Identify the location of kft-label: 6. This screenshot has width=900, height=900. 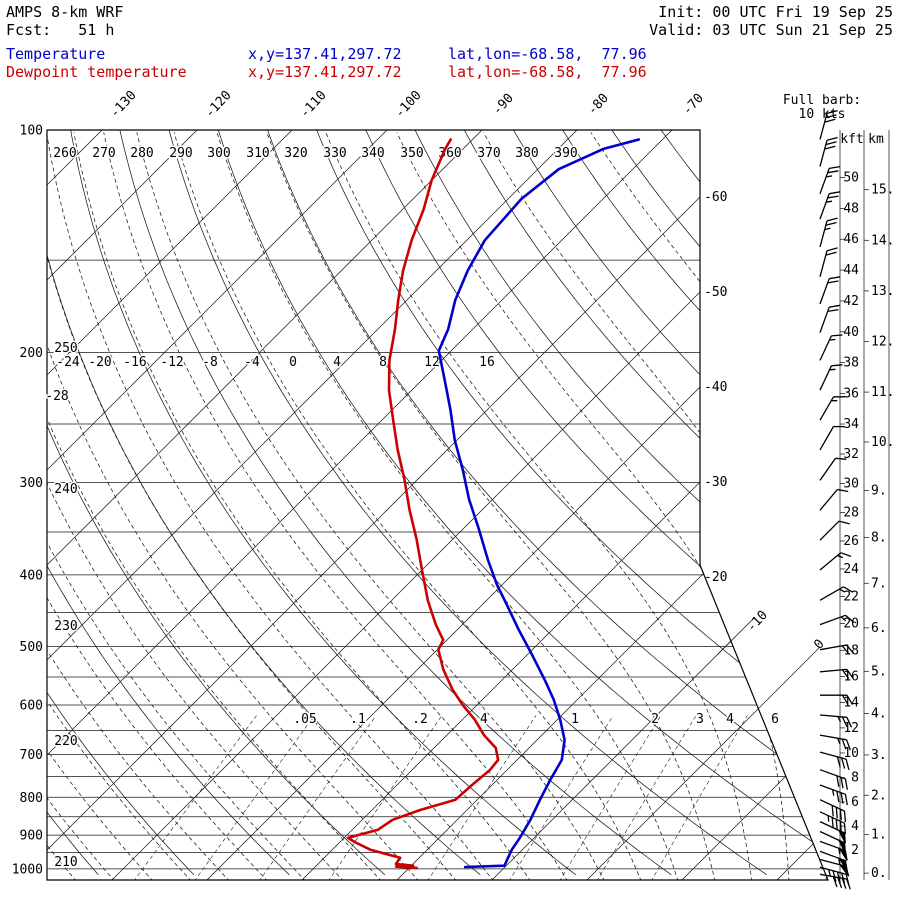
(855, 802).